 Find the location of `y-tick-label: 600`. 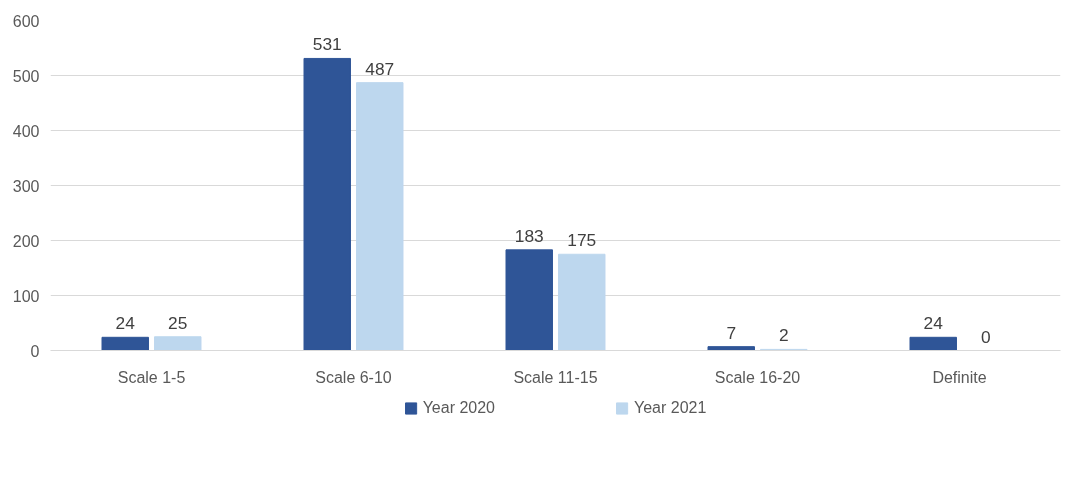

y-tick-label: 600 is located at coordinates (26, 21).